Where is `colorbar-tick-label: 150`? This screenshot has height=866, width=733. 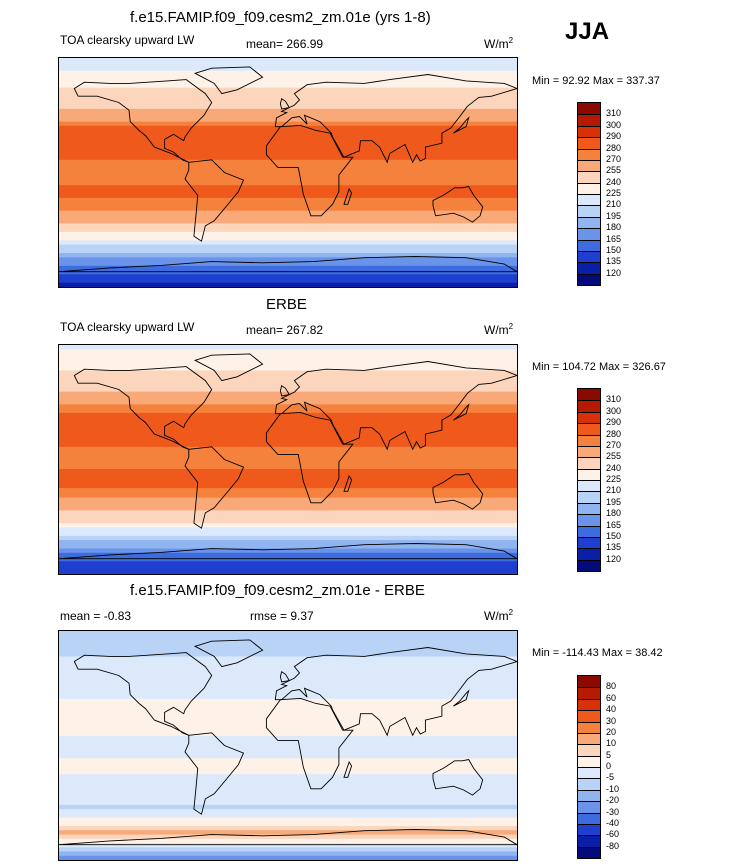
colorbar-tick-label: 150 is located at coordinates (614, 535).